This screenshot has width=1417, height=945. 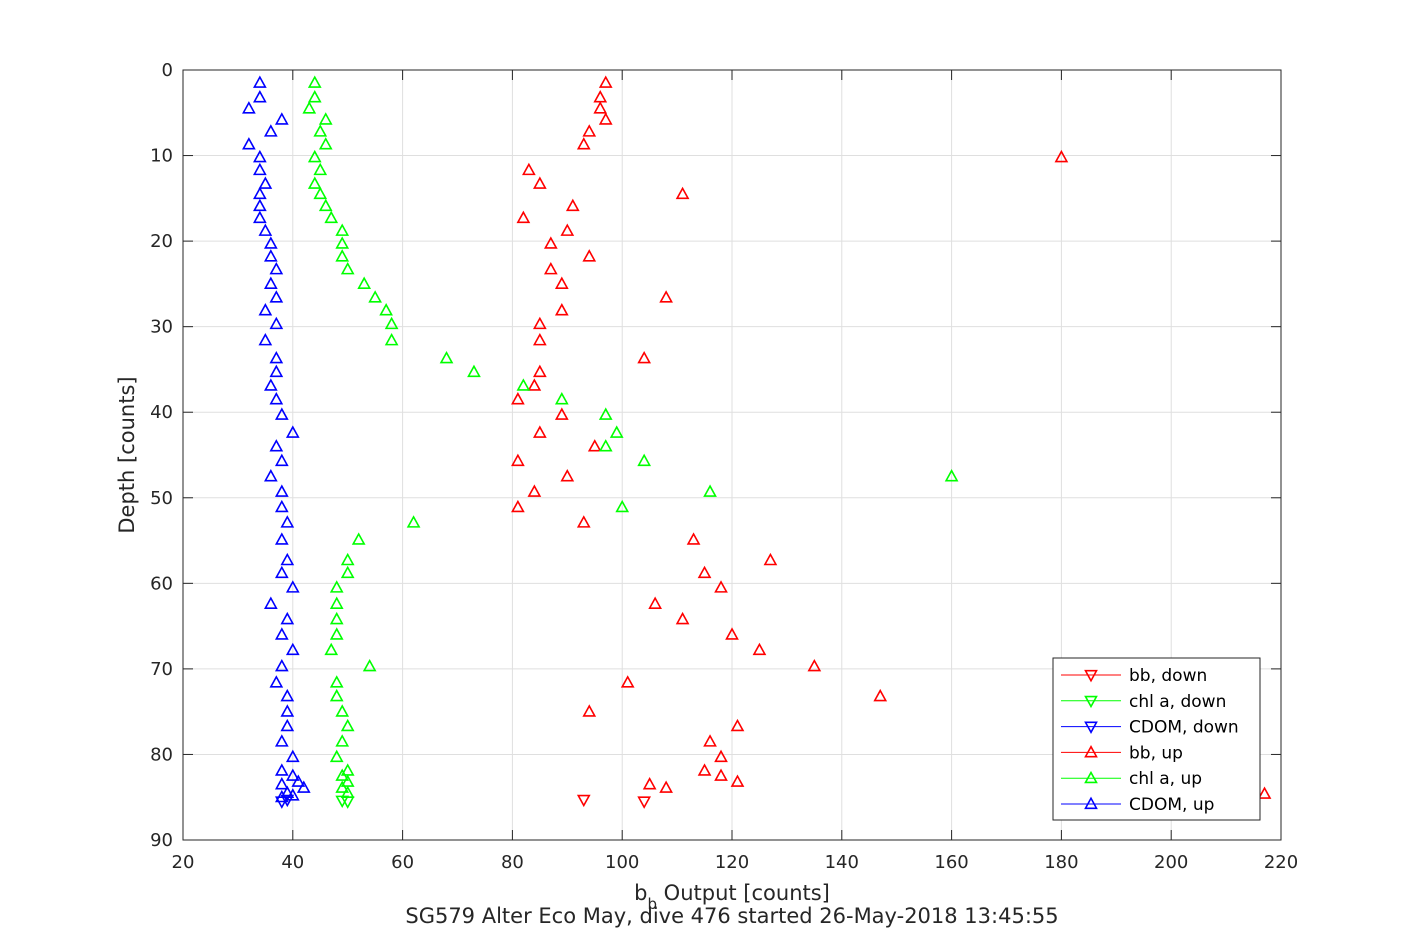 I want to click on legend-label-chl-a-down: chl a, down, so click(x=1177, y=702).